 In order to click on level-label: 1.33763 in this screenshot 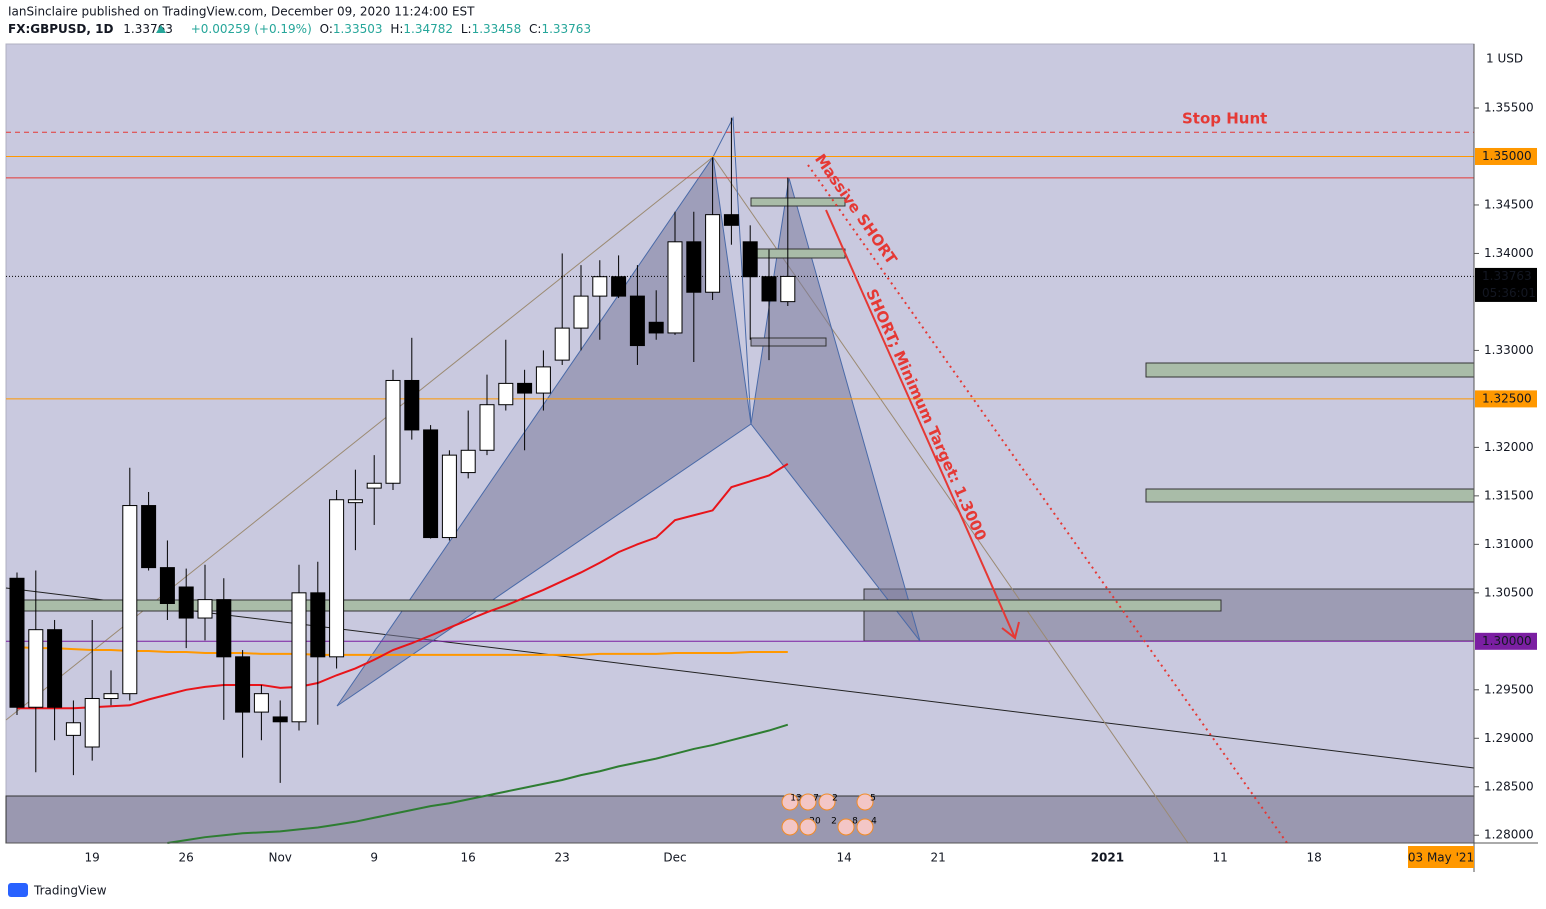, I will do `click(1507, 276)`.